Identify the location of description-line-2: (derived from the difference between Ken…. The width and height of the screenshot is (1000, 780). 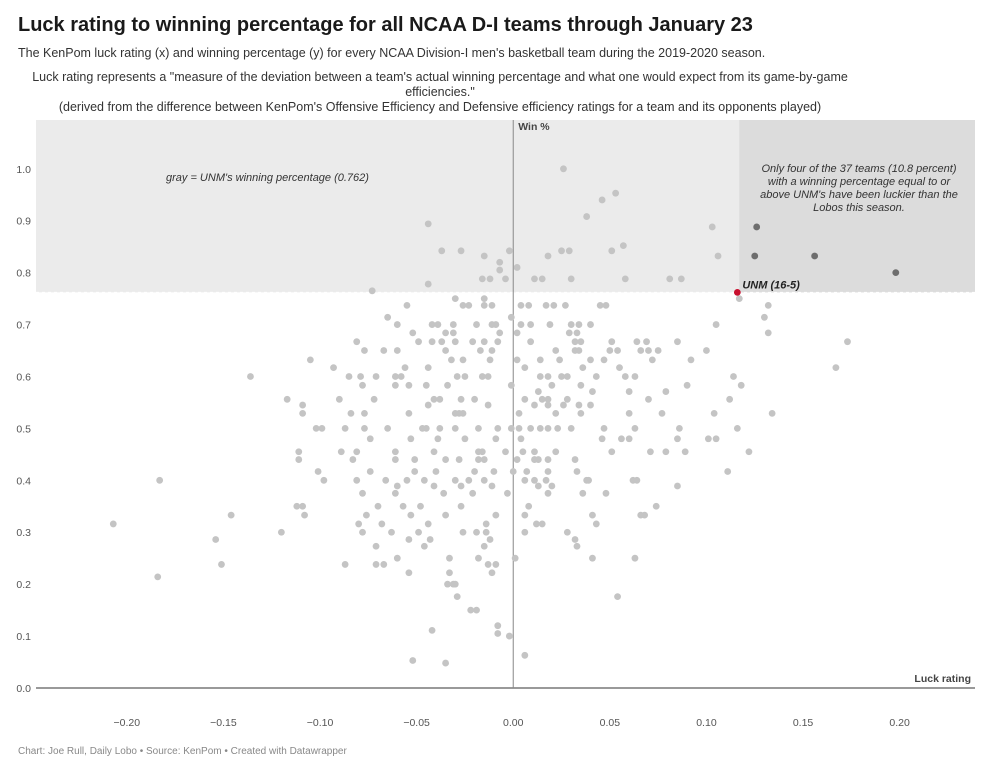
(440, 107).